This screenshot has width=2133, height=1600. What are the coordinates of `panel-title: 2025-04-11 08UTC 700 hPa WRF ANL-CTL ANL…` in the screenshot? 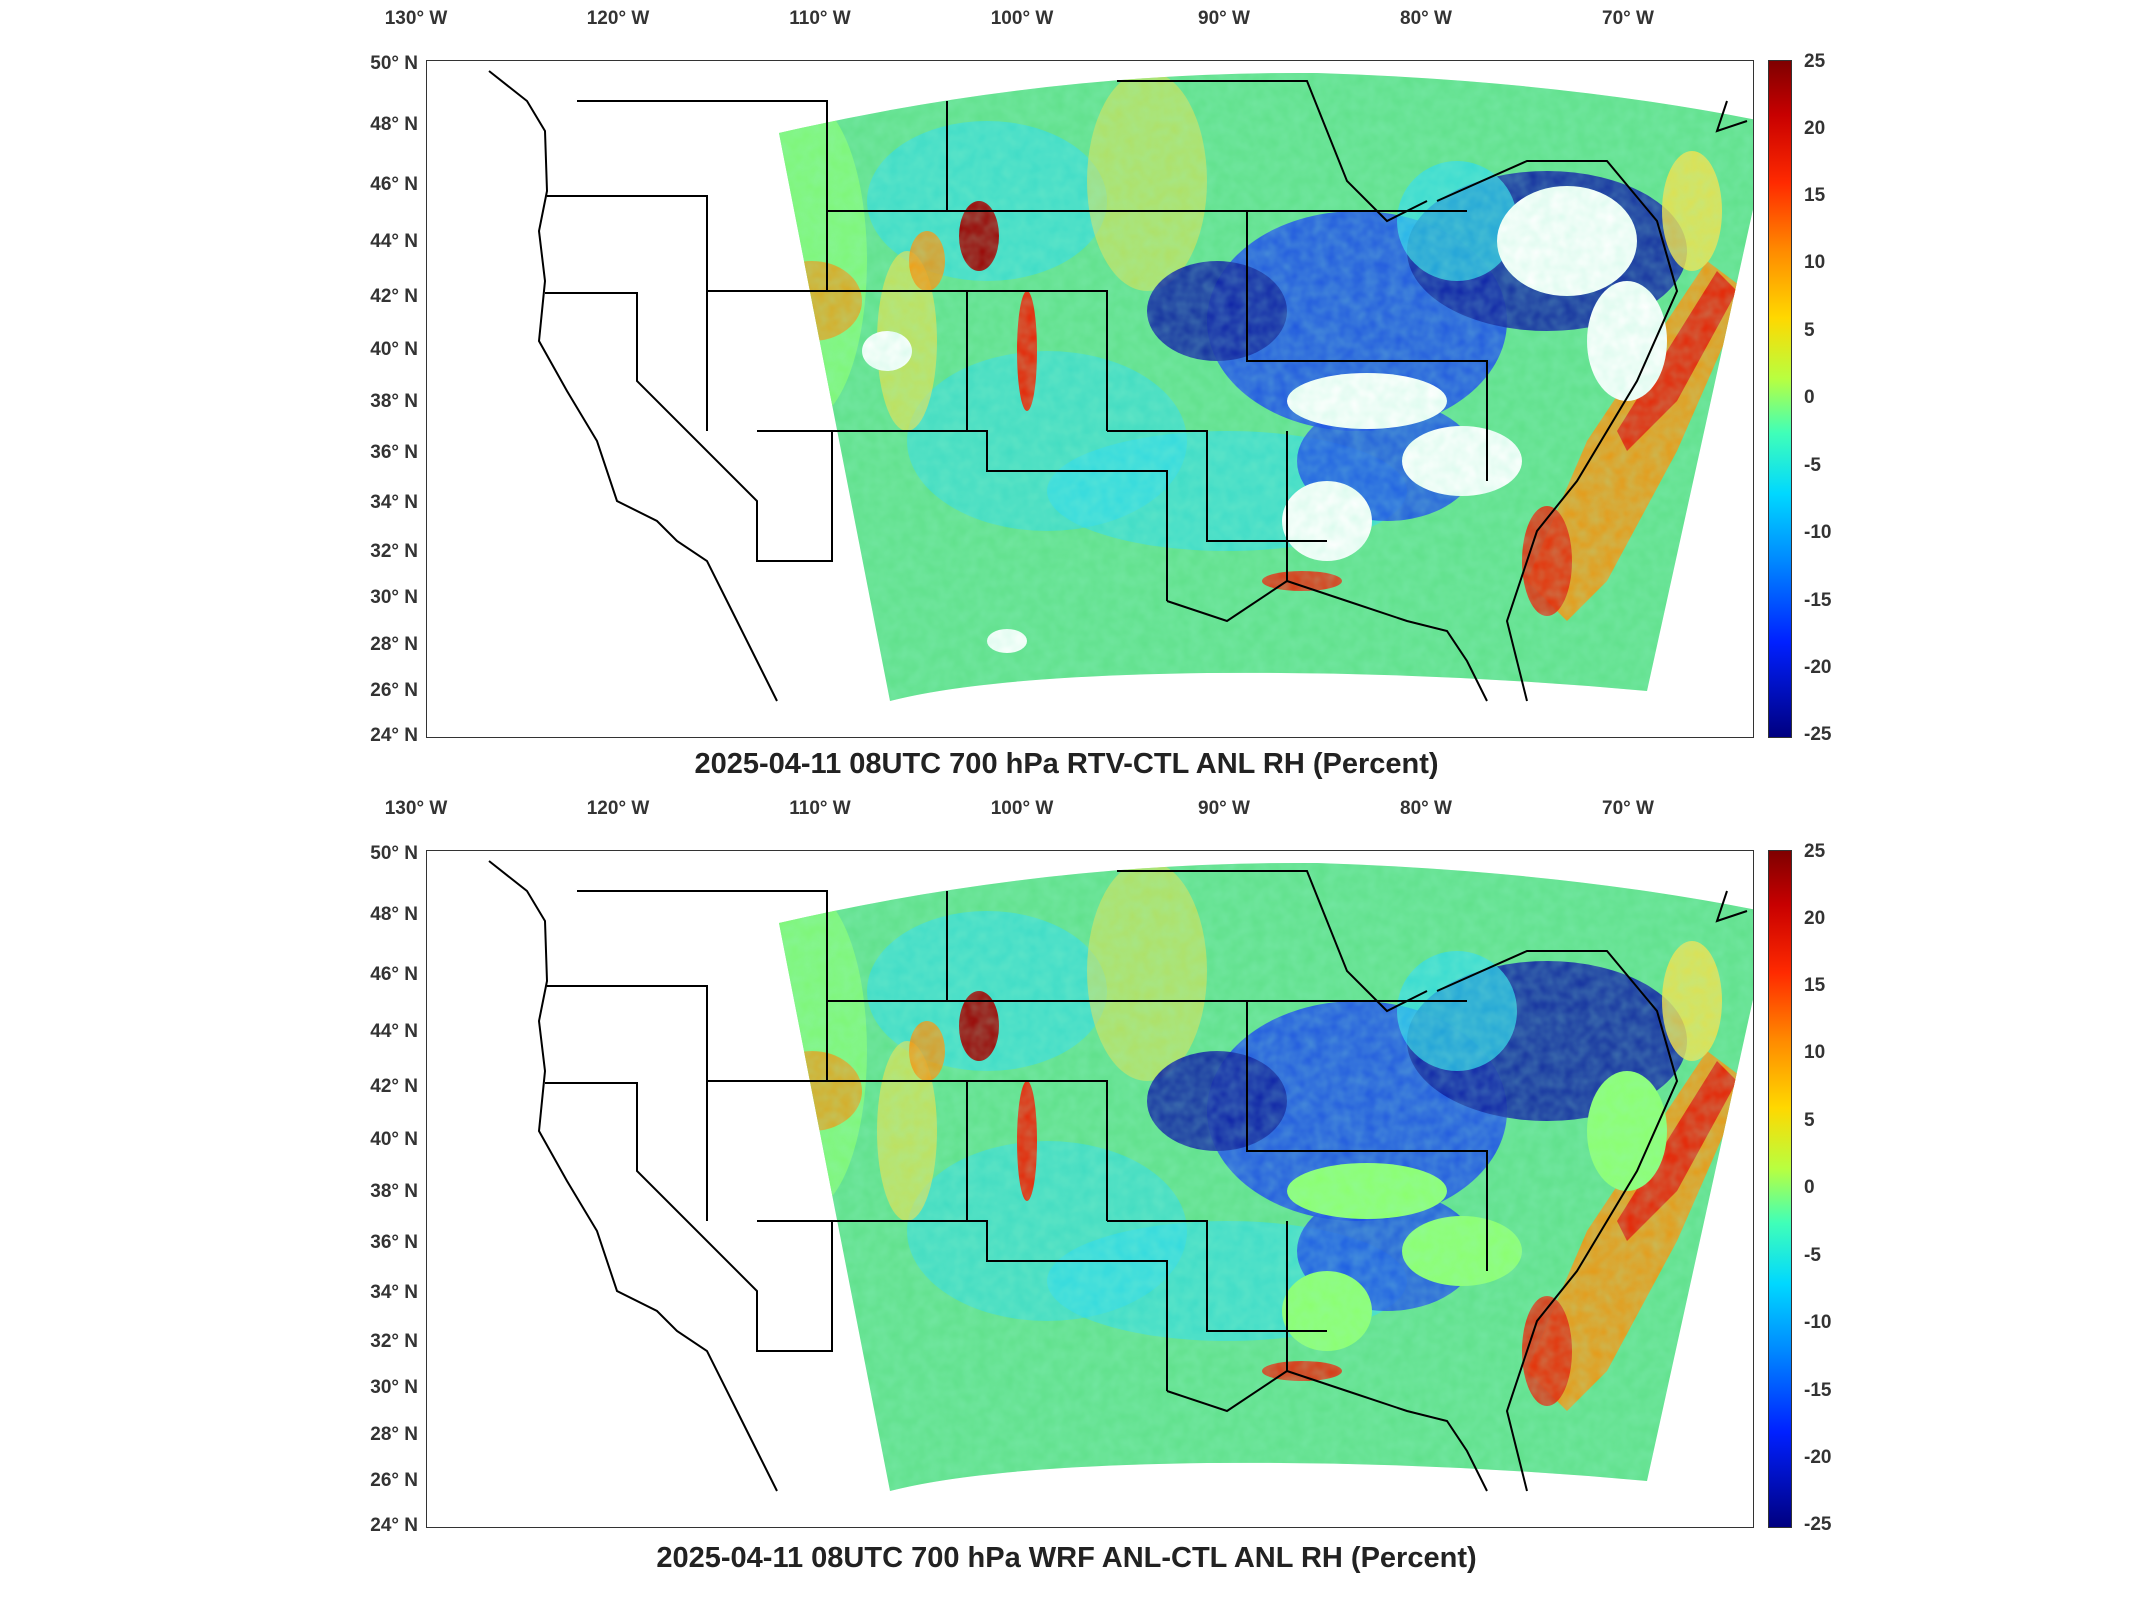 It's located at (1066, 1558).